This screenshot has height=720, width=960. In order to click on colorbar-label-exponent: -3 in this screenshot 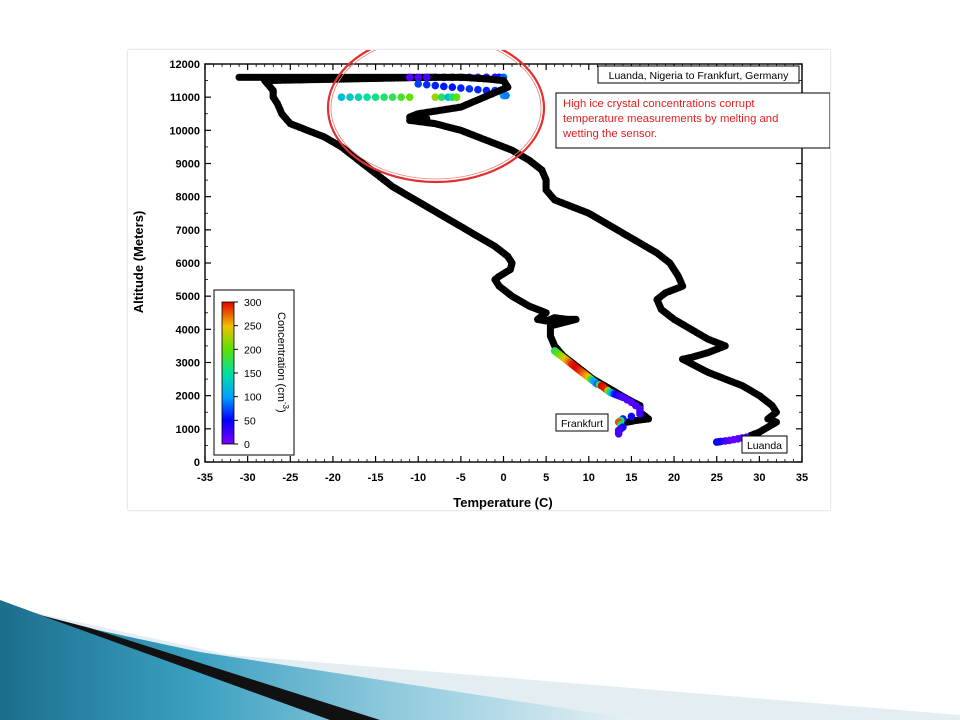, I will do `click(285, 406)`.